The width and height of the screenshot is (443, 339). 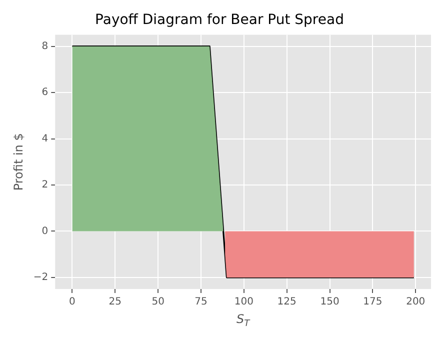 What do you see at coordinates (372, 302) in the screenshot?
I see `x-tick-label: 175` at bounding box center [372, 302].